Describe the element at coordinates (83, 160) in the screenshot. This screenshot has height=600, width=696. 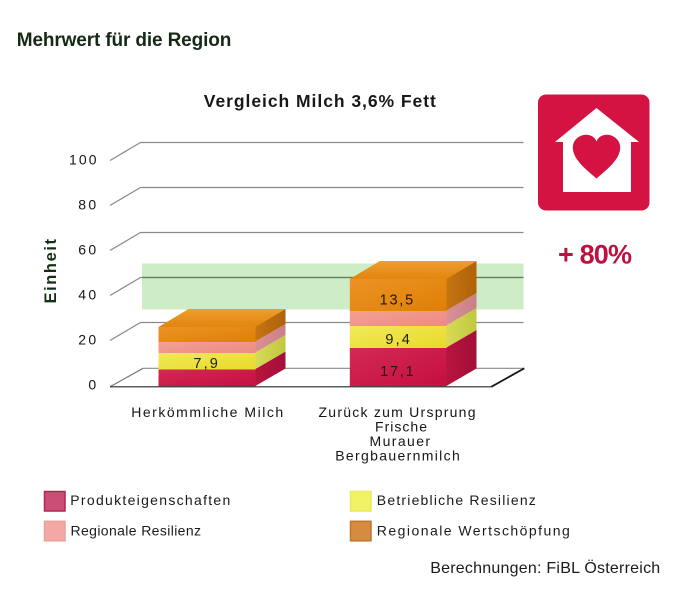
I see `svg-text: 100` at that location.